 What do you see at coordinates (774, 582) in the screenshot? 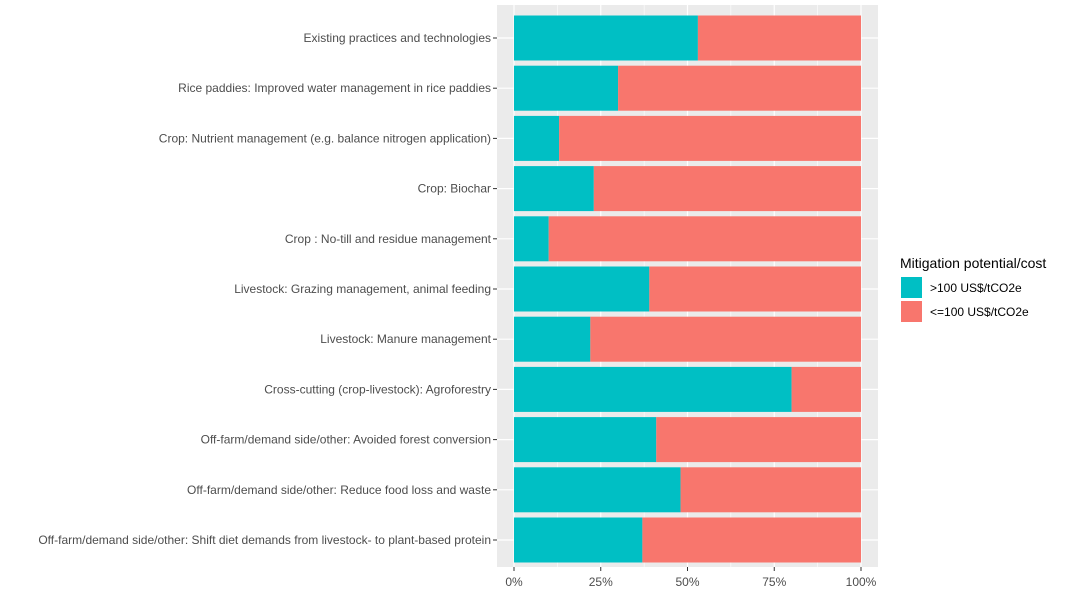
I see `x-tick-label: 75%` at bounding box center [774, 582].